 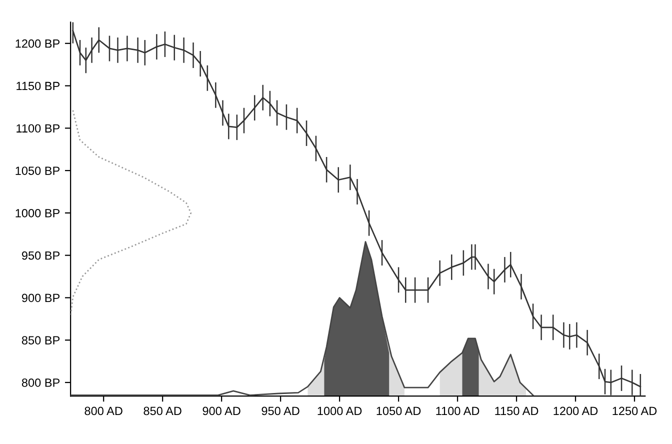 I want to click on x-tick-label: 1050 AD, so click(x=398, y=411).